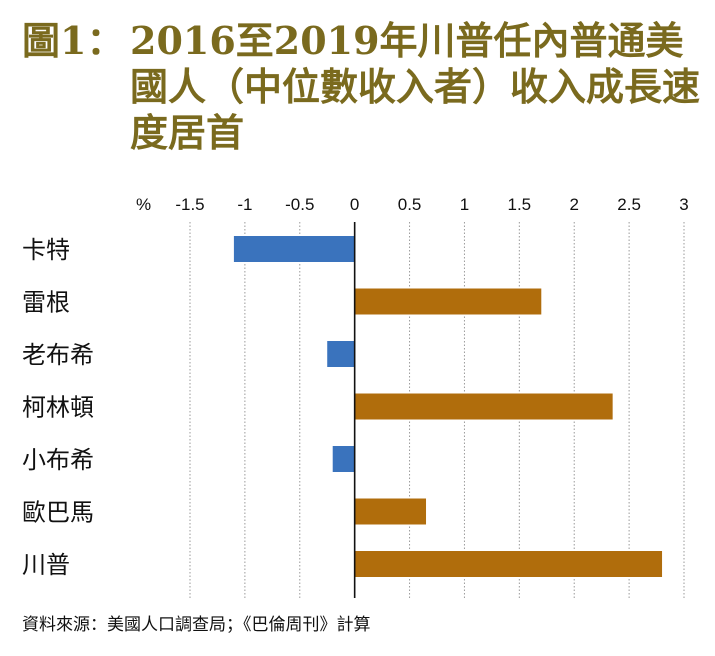 The image size is (715, 656). I want to click on category-label: 老布希, so click(58, 355).